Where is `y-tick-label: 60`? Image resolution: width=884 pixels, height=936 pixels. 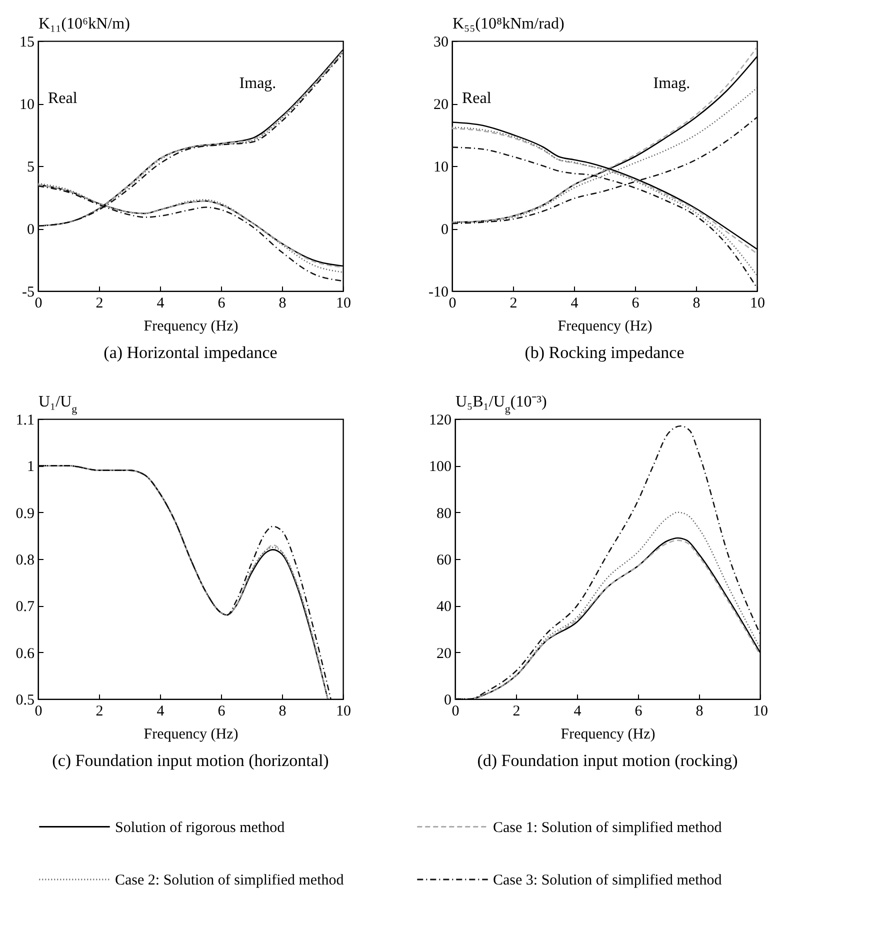
y-tick-label: 60 is located at coordinates (444, 560).